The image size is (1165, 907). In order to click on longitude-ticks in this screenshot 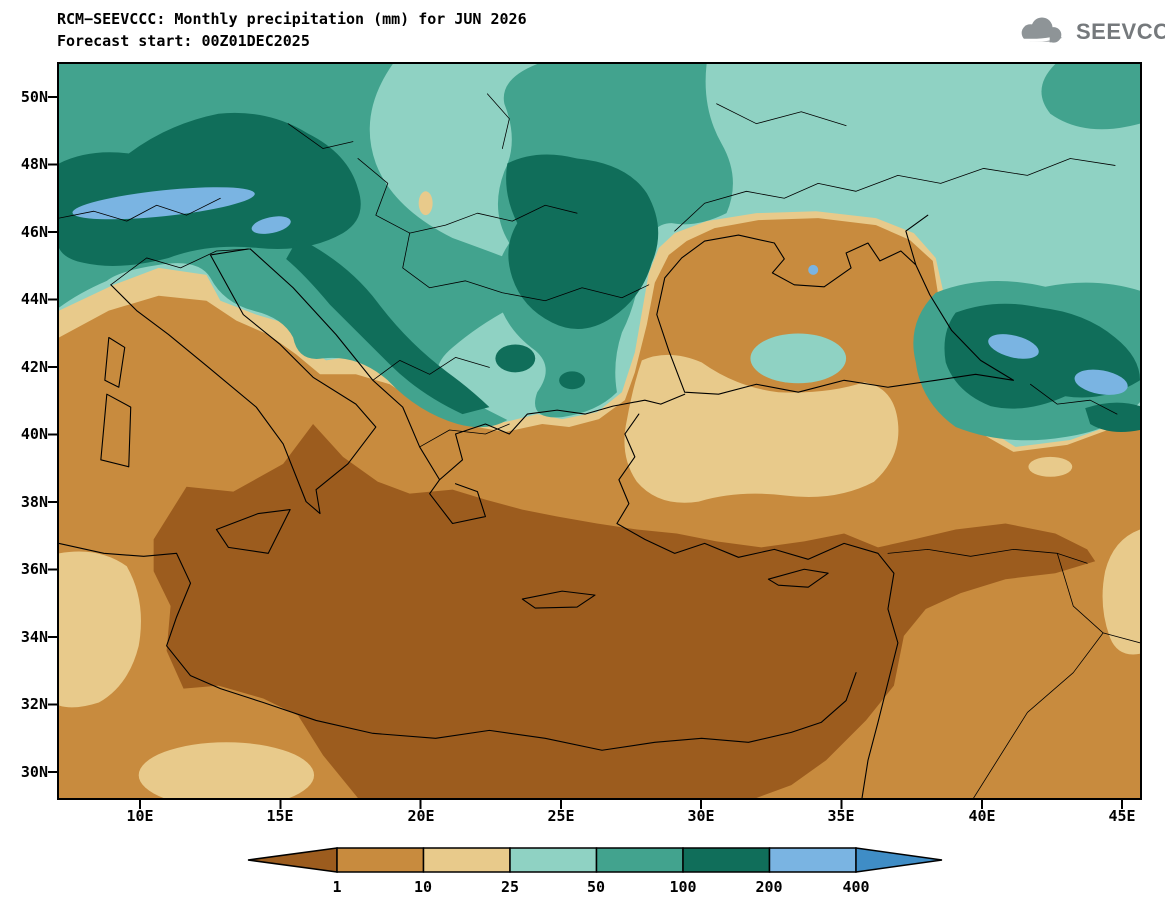, I will do `click(599, 804)`.